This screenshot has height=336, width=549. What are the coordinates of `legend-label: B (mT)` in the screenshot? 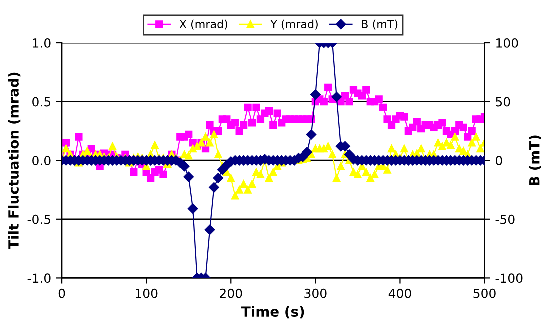 It's located at (380, 25).